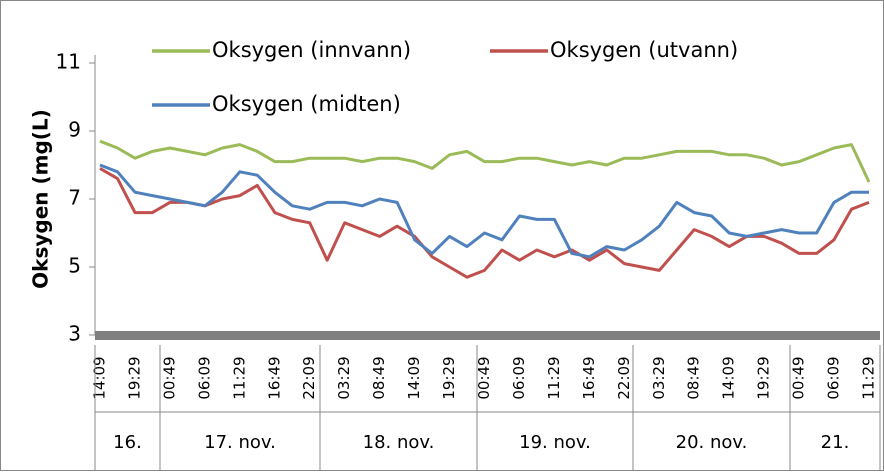  What do you see at coordinates (127, 442) in the screenshot?
I see `day-label: 16.` at bounding box center [127, 442].